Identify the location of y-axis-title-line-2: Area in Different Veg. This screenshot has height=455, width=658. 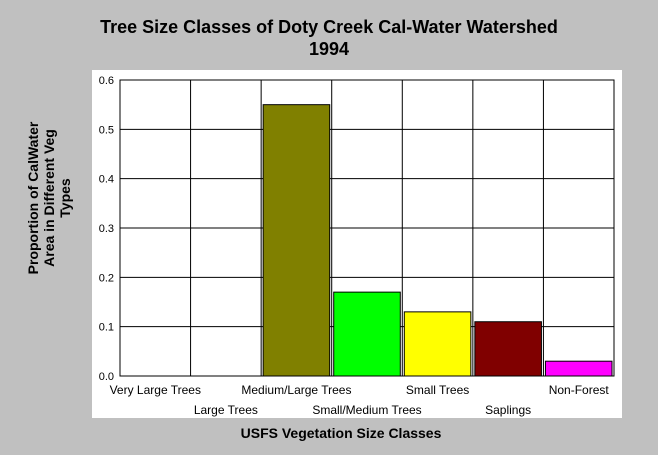
(49, 198).